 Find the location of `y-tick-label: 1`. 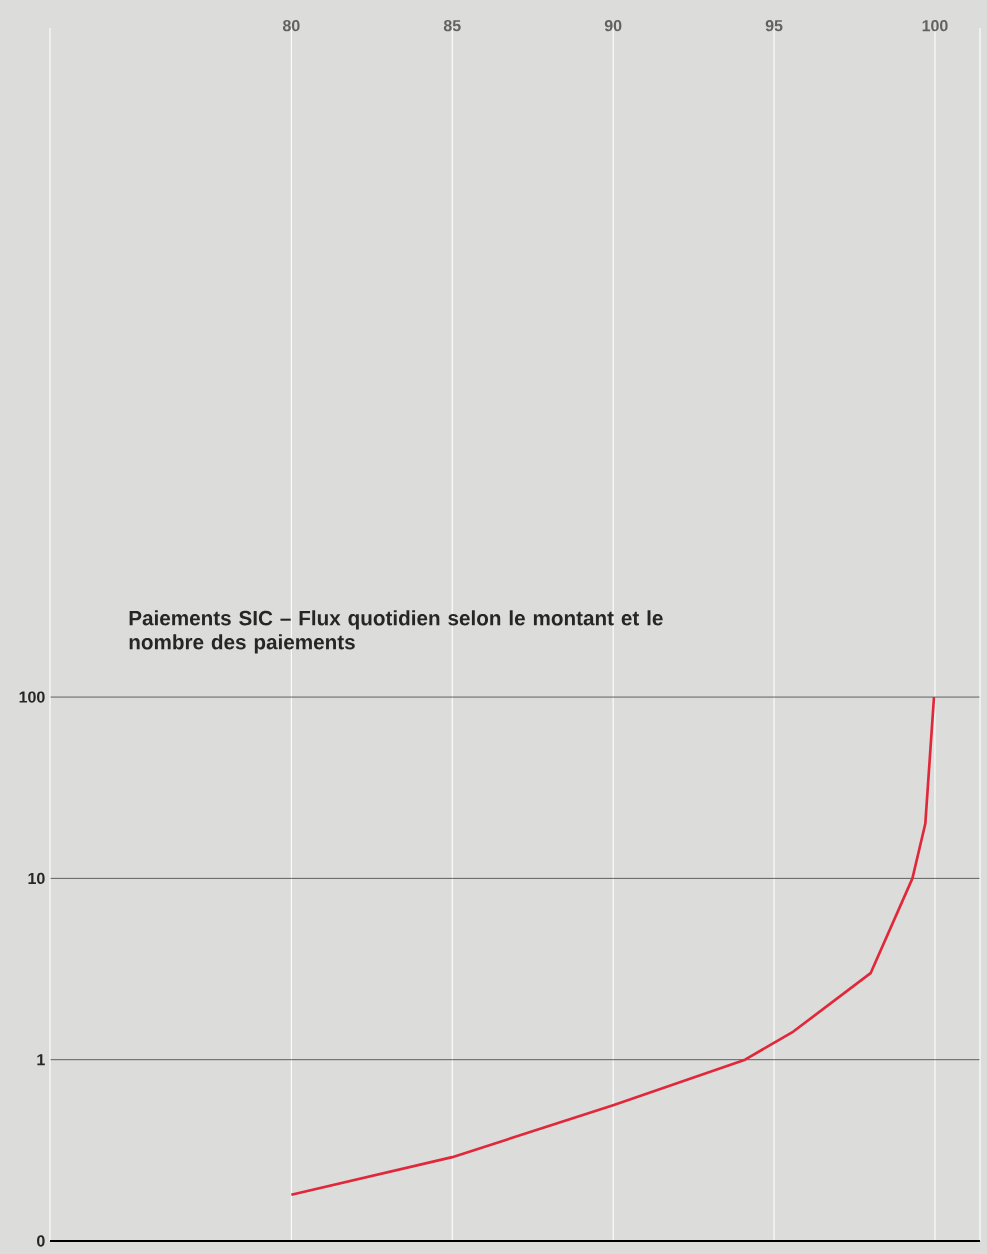

y-tick-label: 1 is located at coordinates (41, 1060).